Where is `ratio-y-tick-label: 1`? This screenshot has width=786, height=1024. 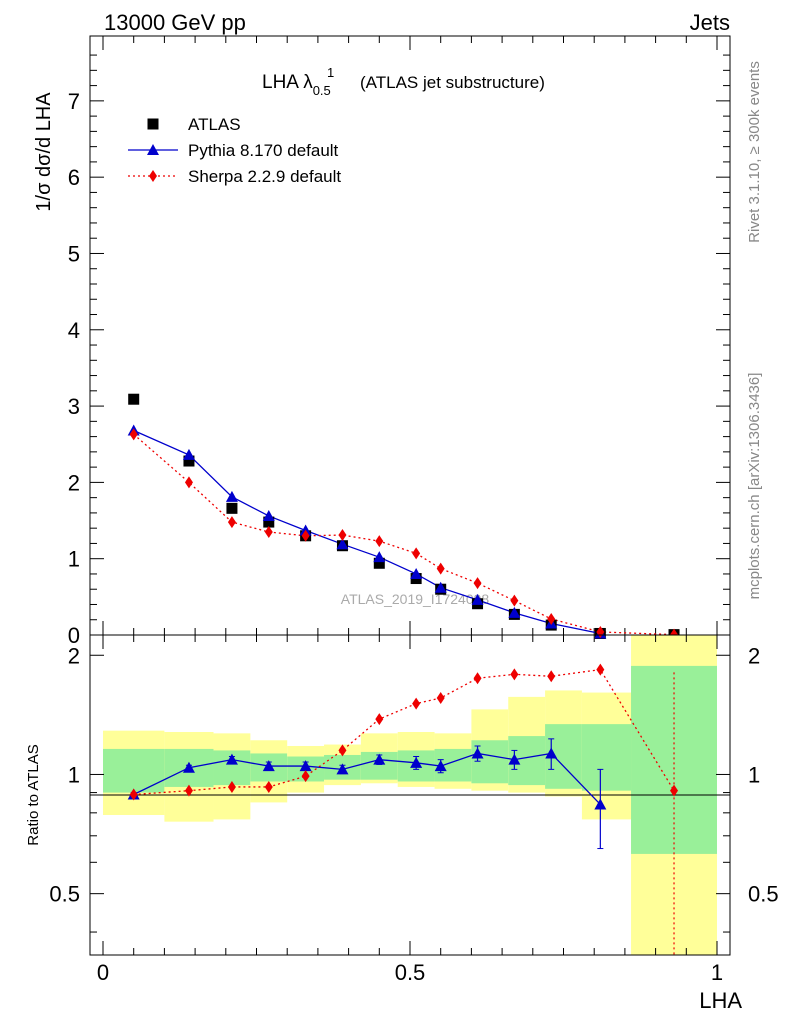
ratio-y-tick-label: 1 is located at coordinates (74, 774).